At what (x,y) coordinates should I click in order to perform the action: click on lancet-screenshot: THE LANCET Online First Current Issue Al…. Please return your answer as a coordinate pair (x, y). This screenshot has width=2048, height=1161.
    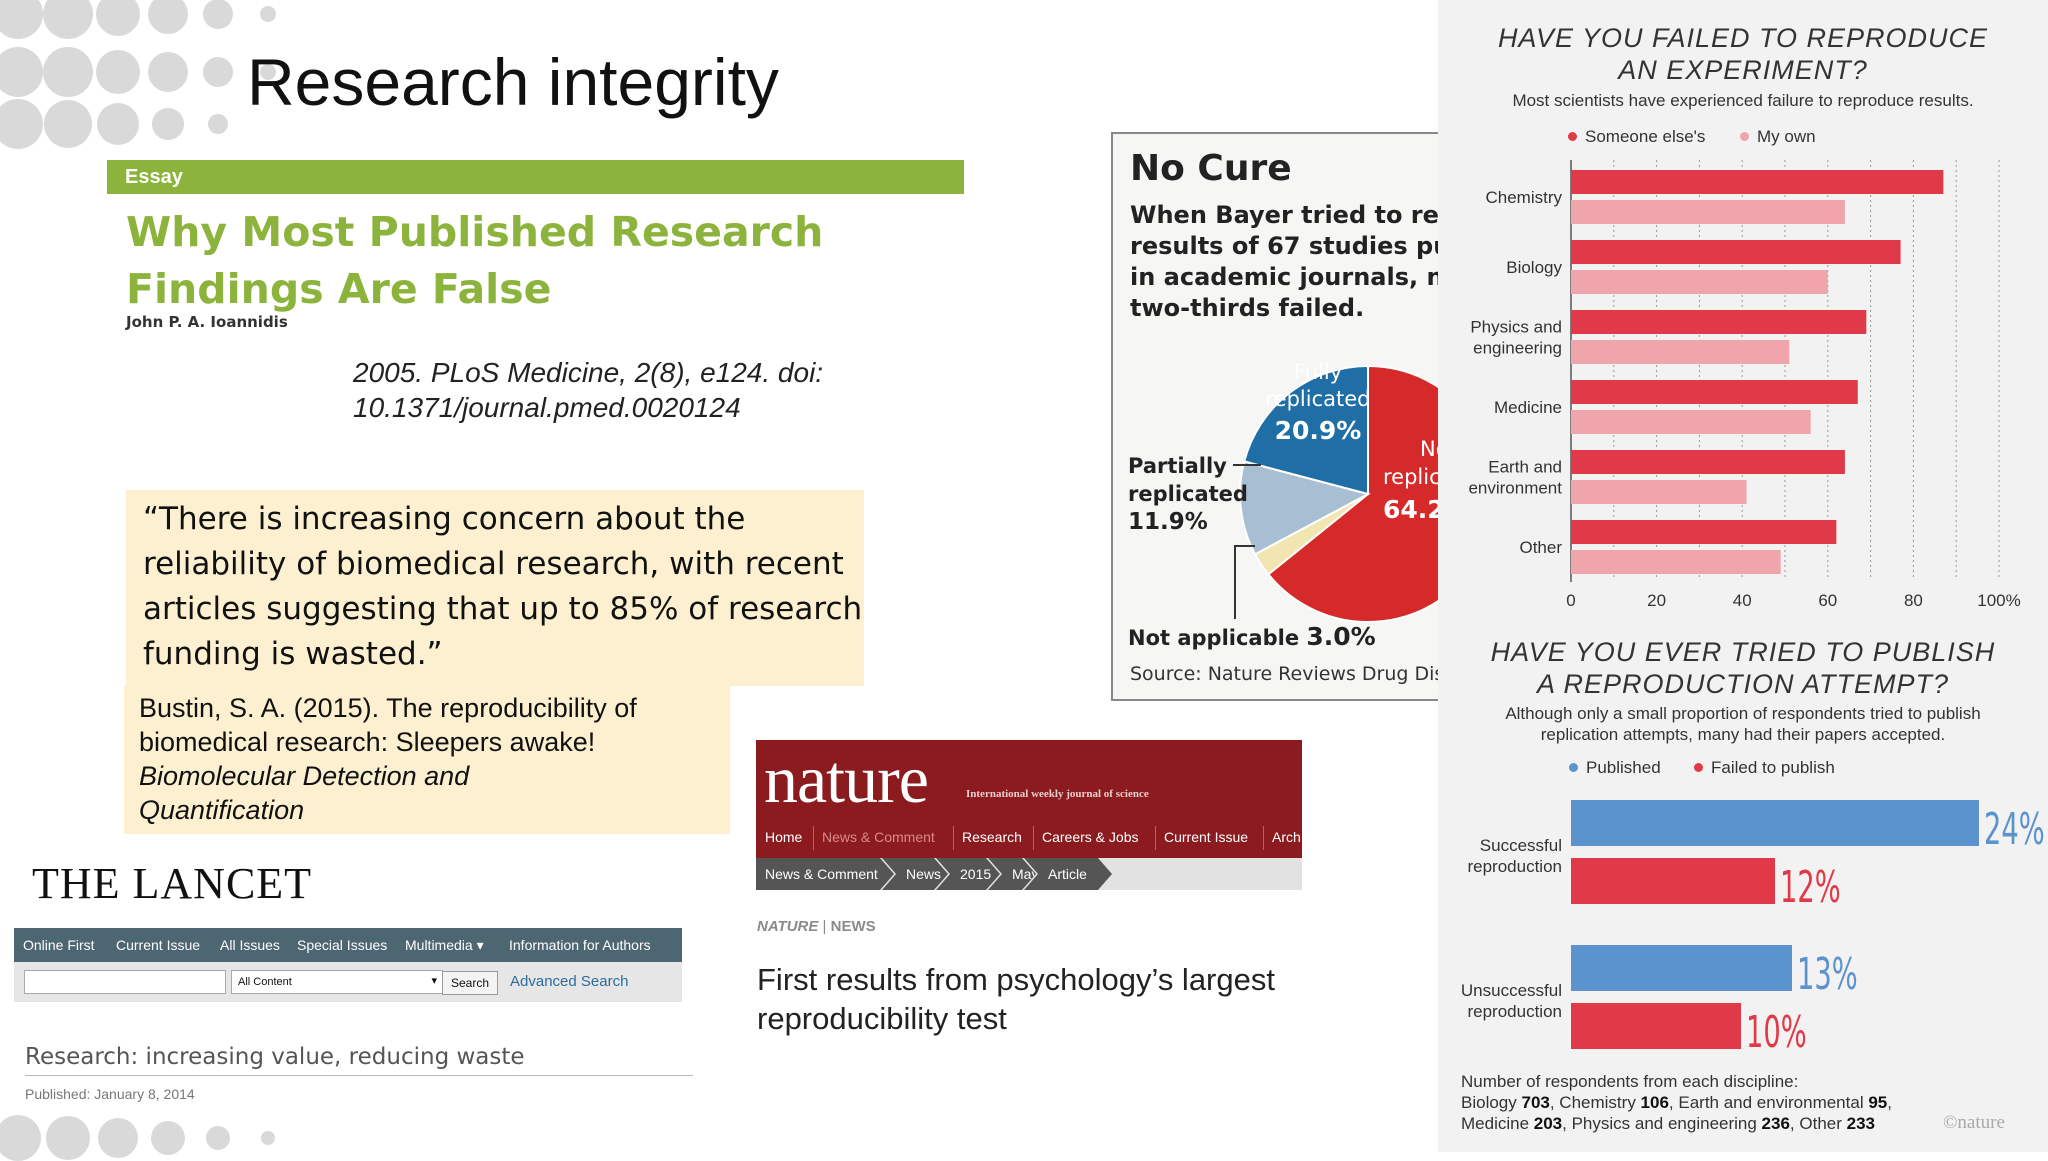
    Looking at the image, I should click on (353, 985).